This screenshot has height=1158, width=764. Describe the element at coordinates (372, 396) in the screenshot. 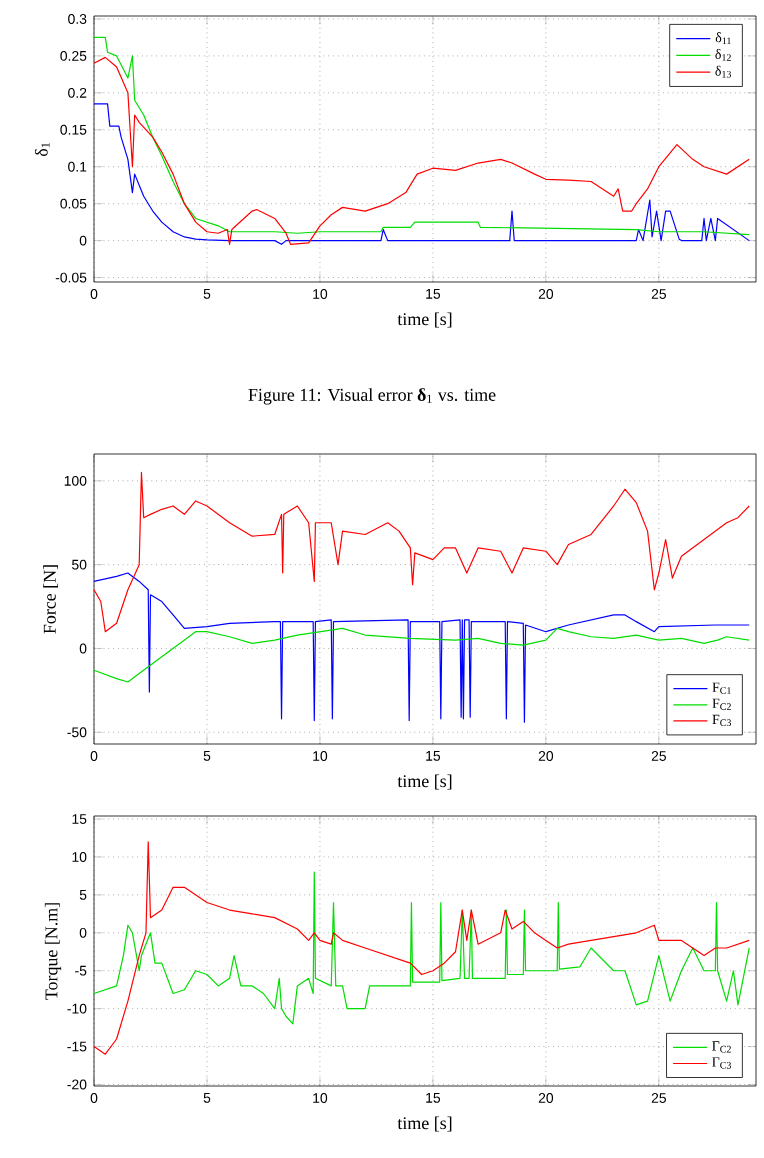

I see `caption: Figure 11: Visual error δ$_{1}$ vs. time` at that location.